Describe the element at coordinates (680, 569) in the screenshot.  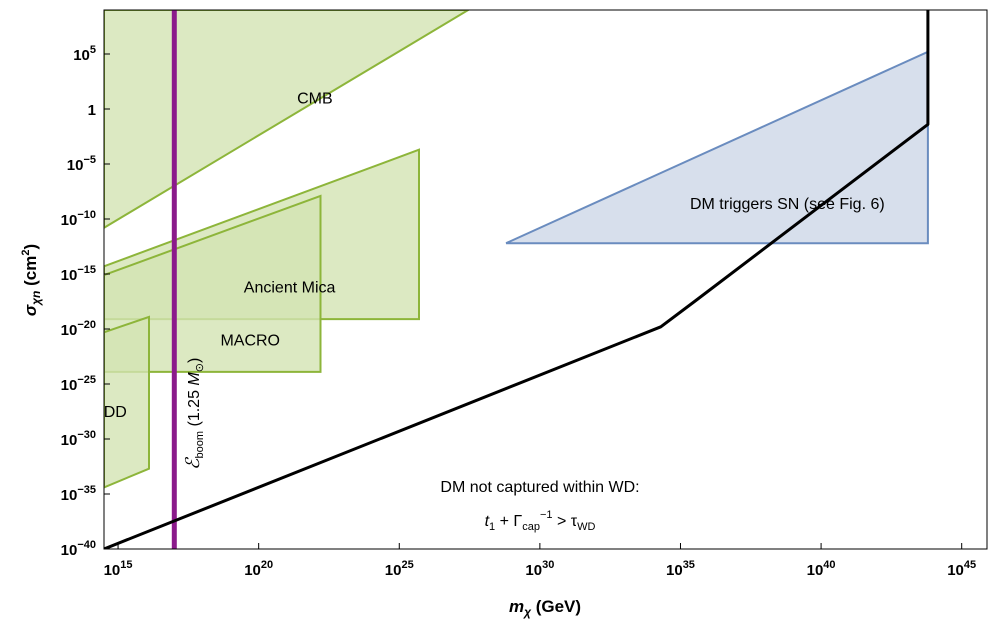
I see `x-tick-label: 1035` at that location.